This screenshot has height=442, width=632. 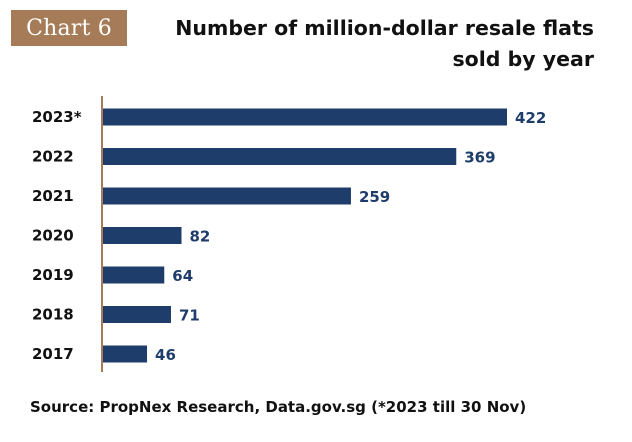 I want to click on chart-title-line-1: Number of million-dollar resale flats, so click(x=384, y=28).